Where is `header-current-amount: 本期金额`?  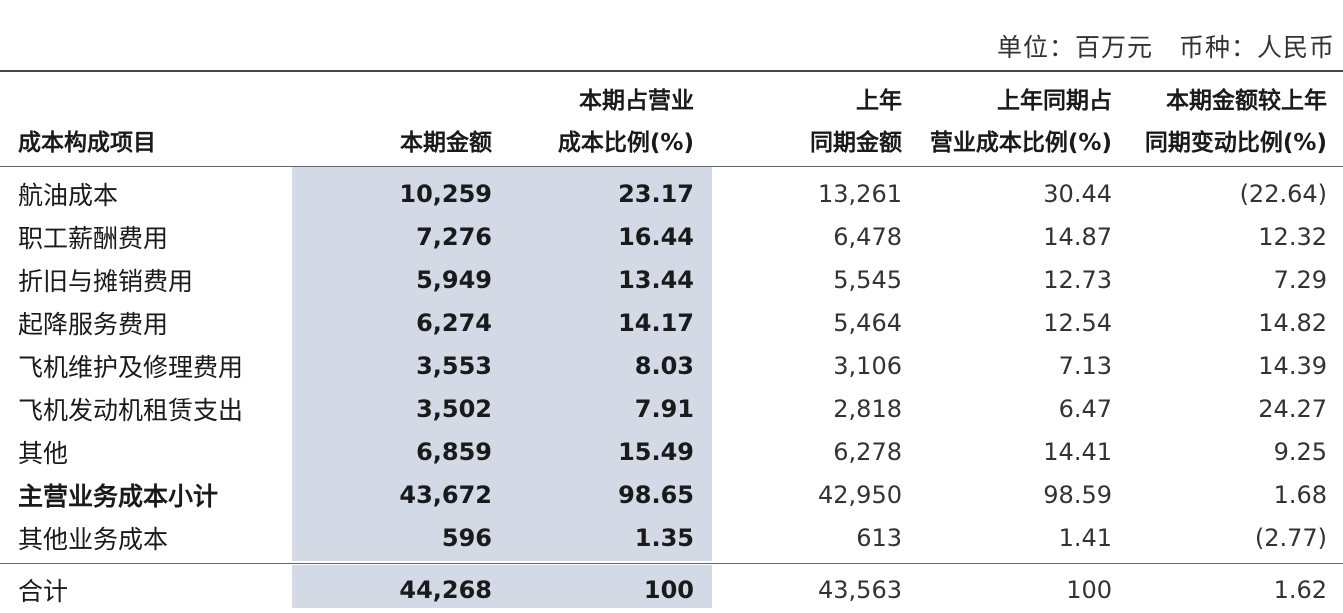
header-current-amount: 本期金额 is located at coordinates (446, 143).